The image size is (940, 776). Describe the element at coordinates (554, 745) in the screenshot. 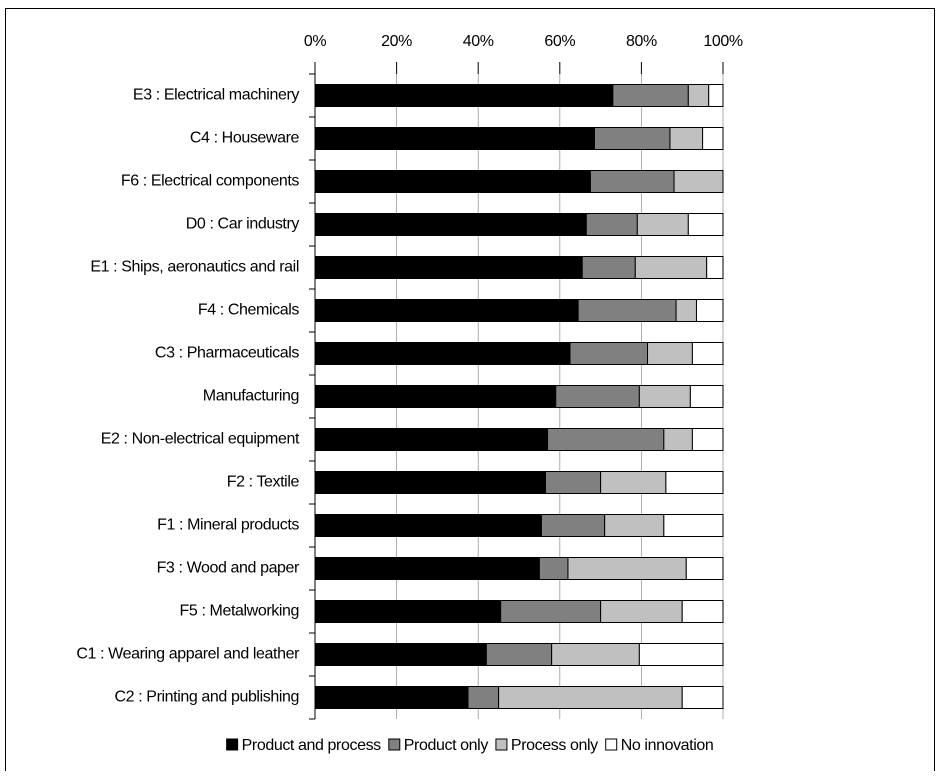

I see `legend-label: Process only` at that location.